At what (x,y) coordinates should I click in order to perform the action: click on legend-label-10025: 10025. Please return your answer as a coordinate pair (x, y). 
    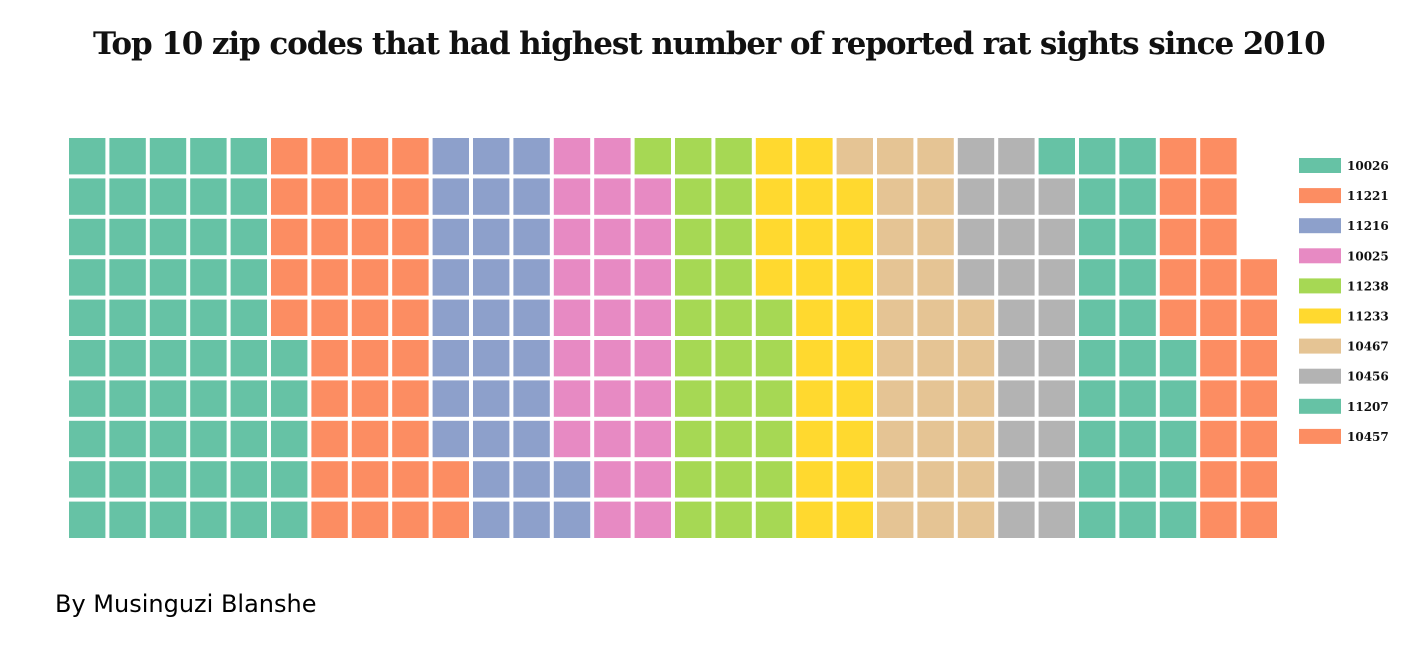
    Looking at the image, I should click on (1368, 256).